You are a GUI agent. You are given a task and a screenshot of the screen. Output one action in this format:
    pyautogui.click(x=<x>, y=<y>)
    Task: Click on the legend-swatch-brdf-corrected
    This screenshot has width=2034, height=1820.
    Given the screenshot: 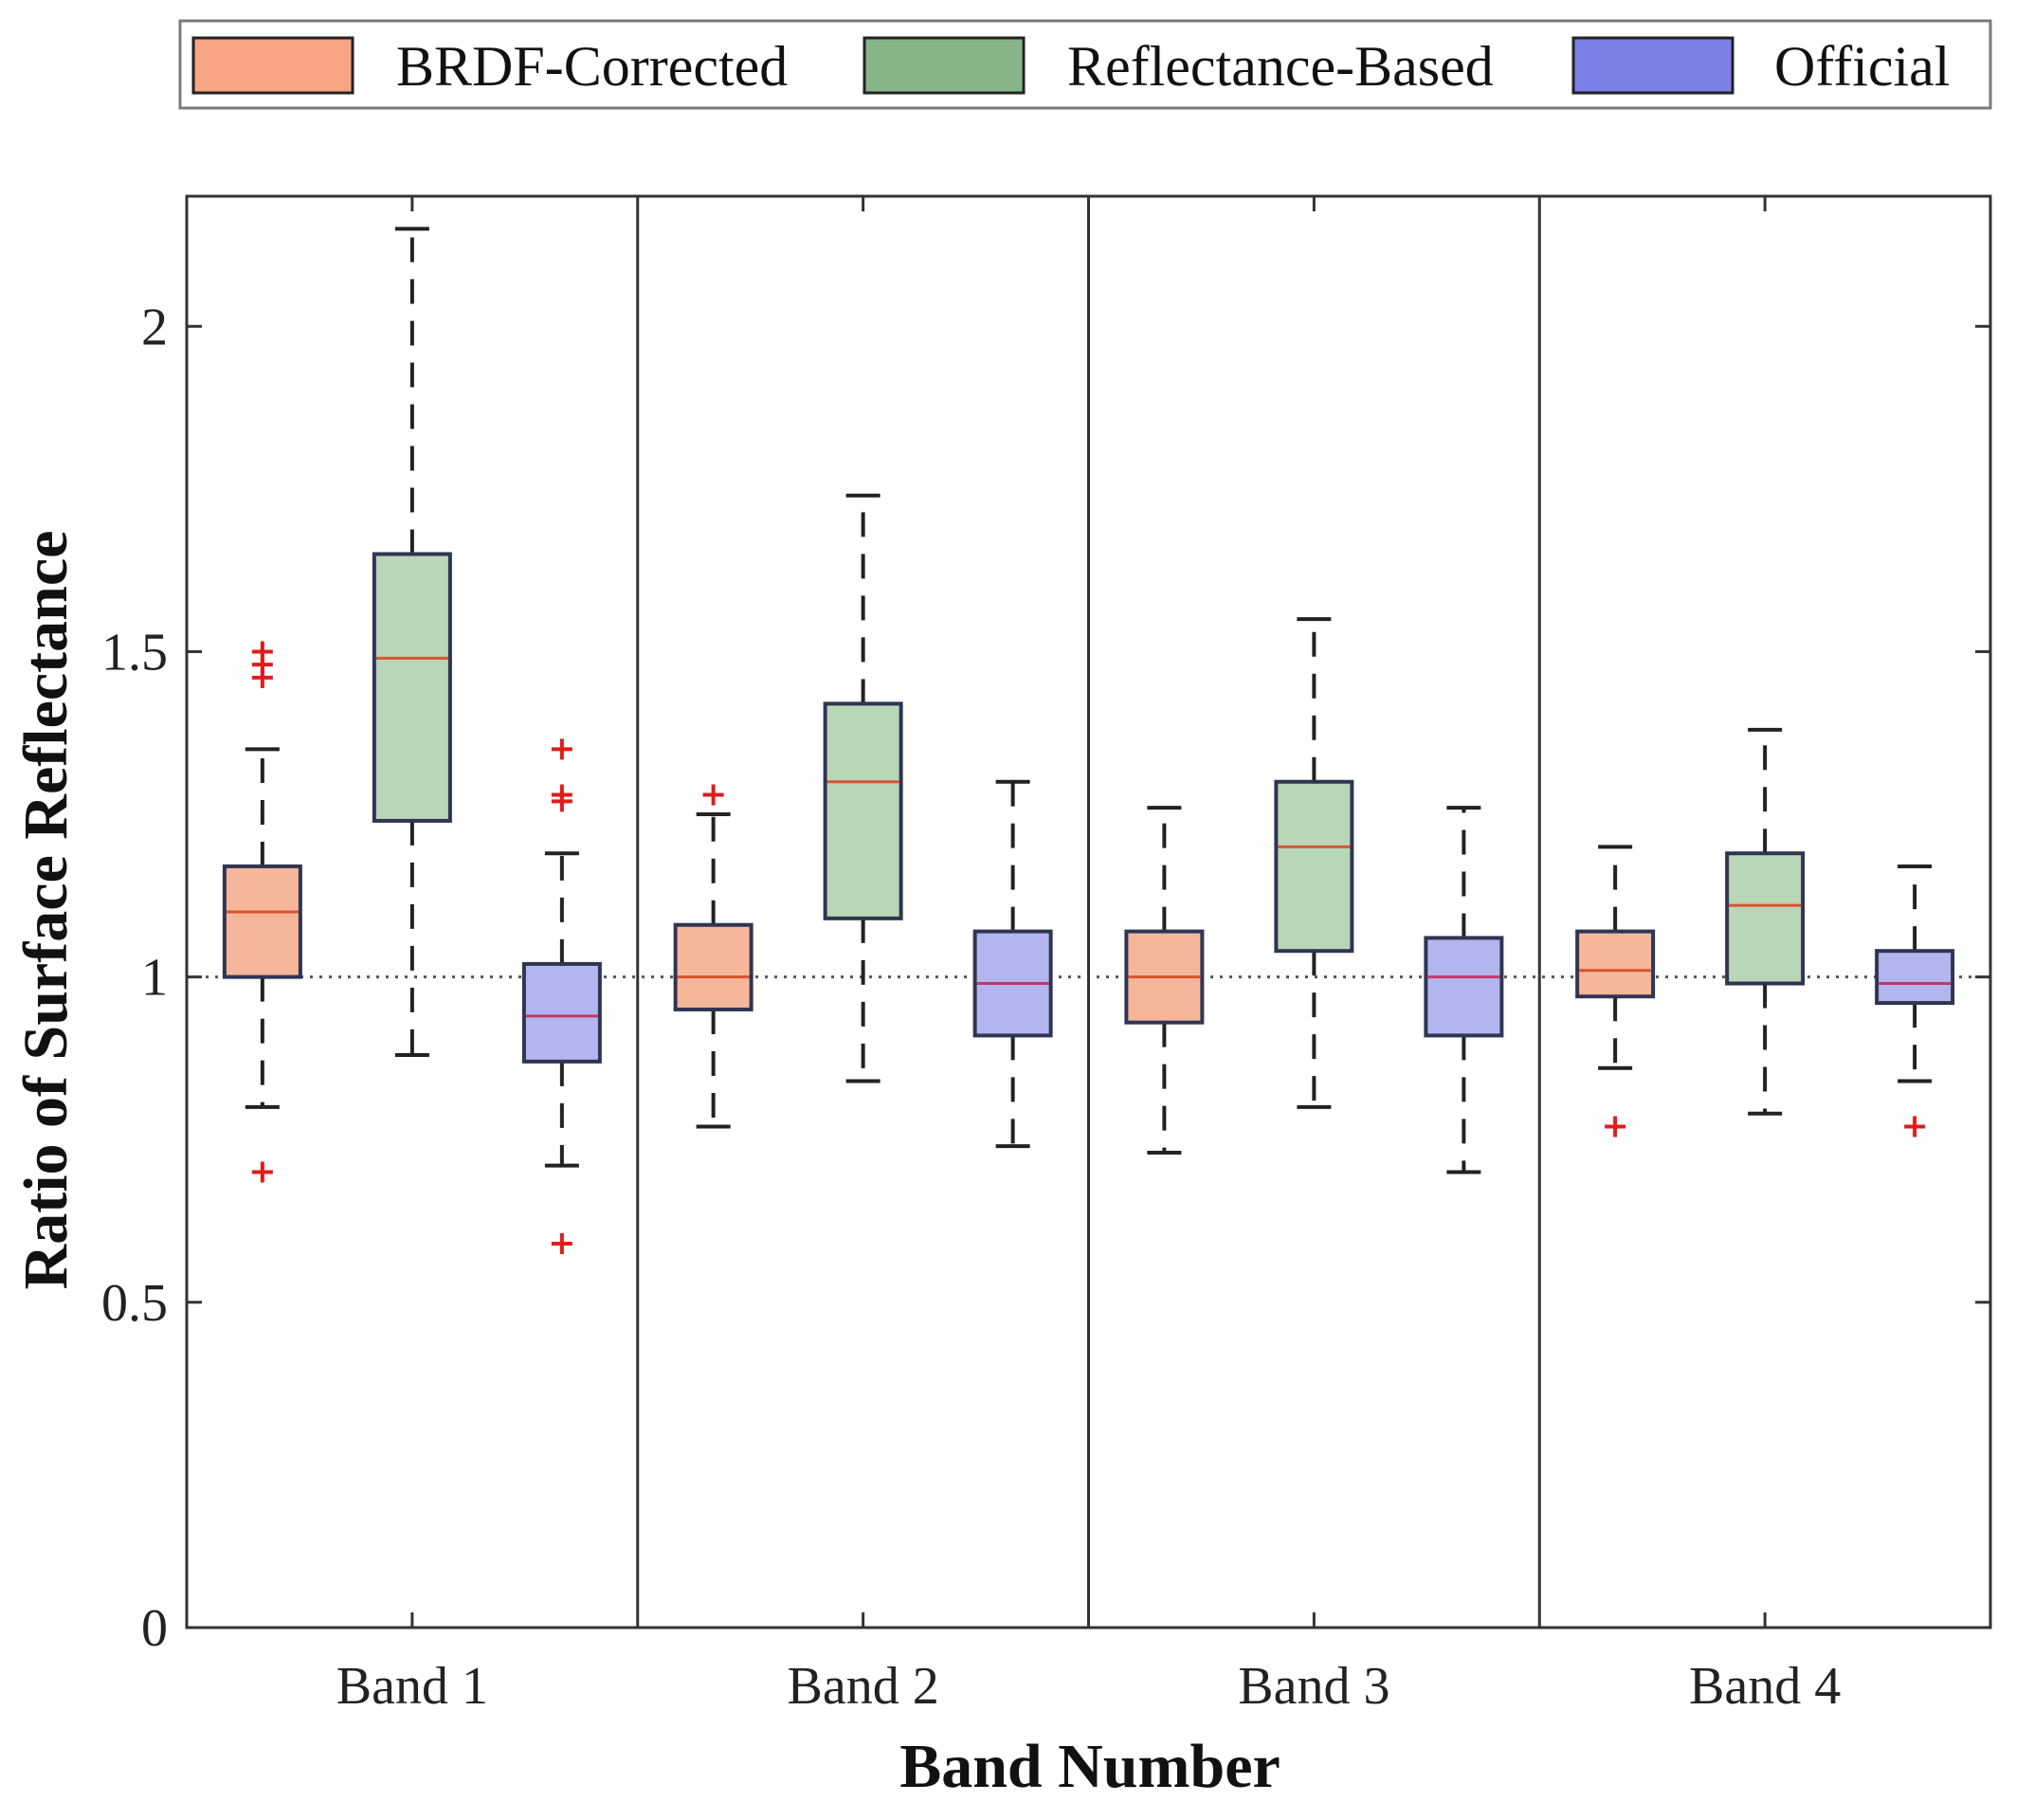 What is the action you would take?
    pyautogui.click(x=272, y=65)
    